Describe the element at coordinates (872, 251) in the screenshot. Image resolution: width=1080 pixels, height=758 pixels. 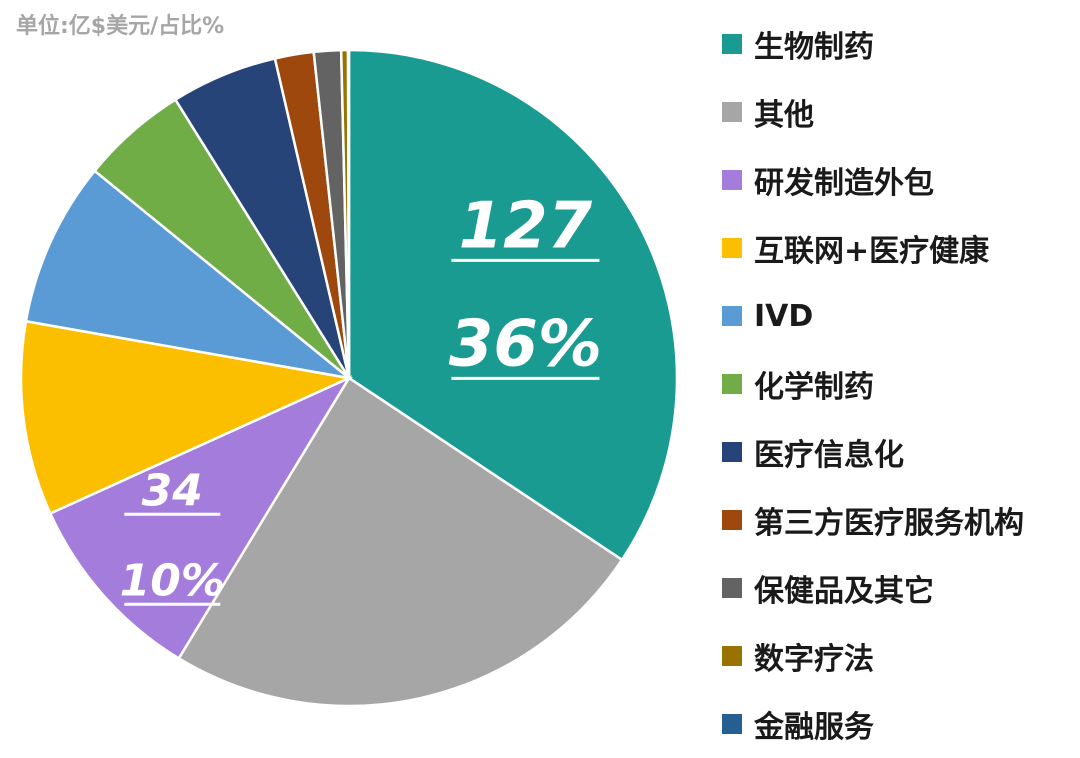
I see `legend-label: 互联网+医疗健康` at that location.